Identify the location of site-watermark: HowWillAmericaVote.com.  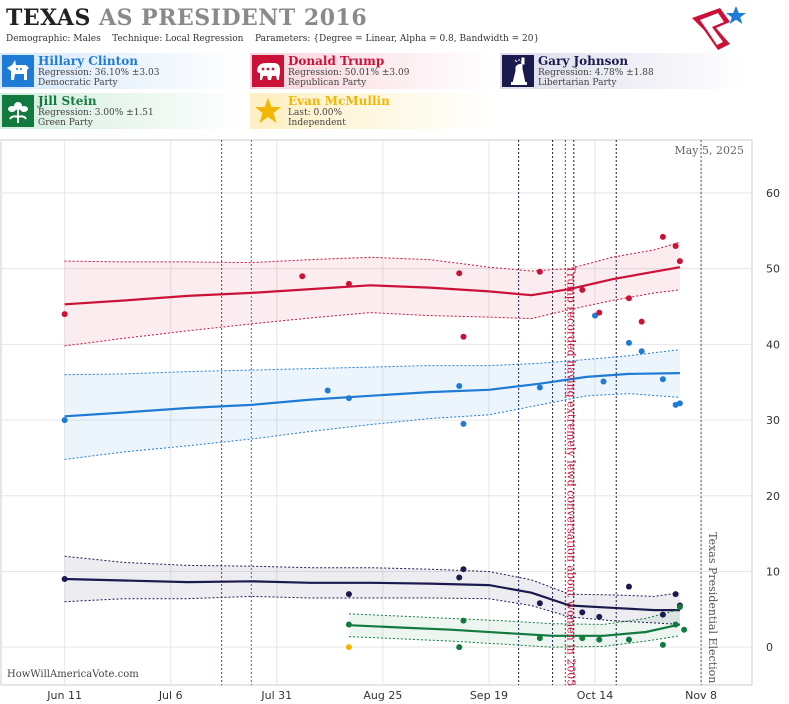
(73, 674).